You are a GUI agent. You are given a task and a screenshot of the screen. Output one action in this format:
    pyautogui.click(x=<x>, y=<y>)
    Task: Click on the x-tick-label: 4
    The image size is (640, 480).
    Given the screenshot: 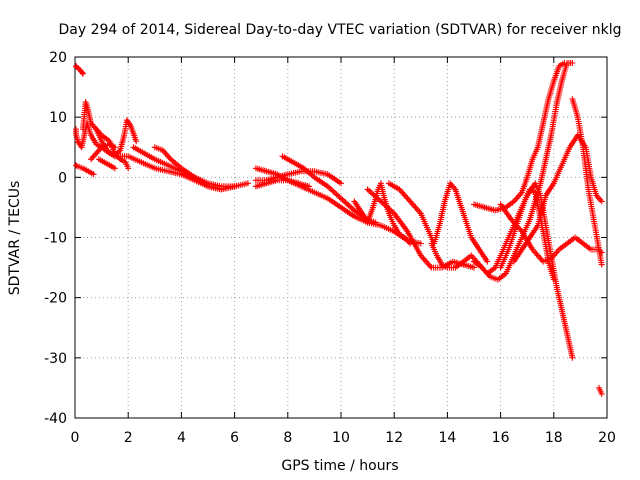 What is the action you would take?
    pyautogui.click(x=181, y=438)
    